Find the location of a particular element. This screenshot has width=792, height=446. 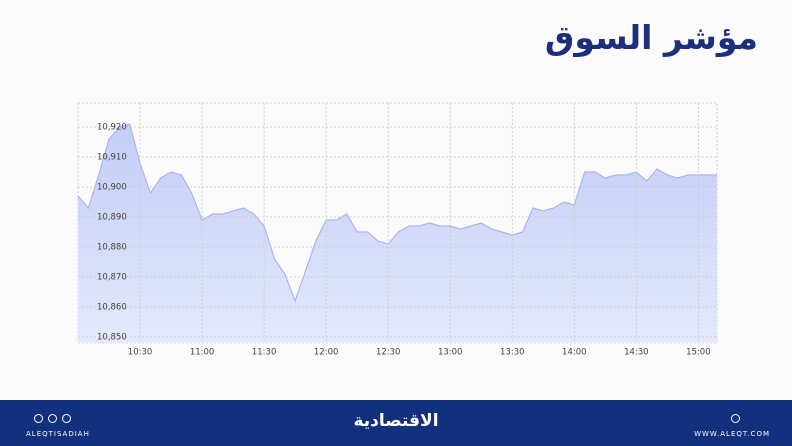

y-tick-label: 10,920 is located at coordinates (112, 128).